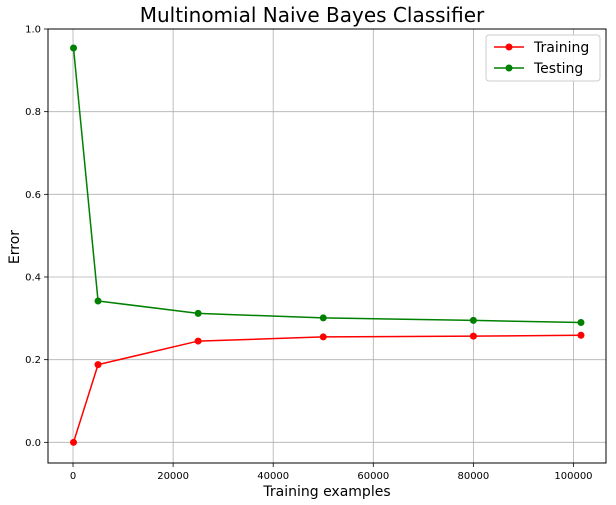  What do you see at coordinates (36, 237) in the screenshot?
I see `y-ticks: 0.0 0.2 0.4 0.6 0.8 1.0` at bounding box center [36, 237].